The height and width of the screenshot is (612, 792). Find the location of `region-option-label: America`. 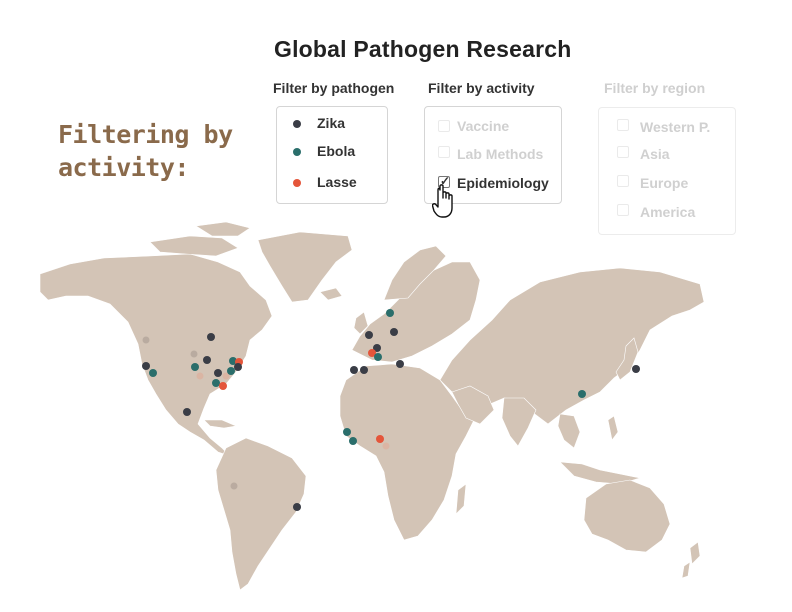

region-option-label: America is located at coordinates (668, 212).